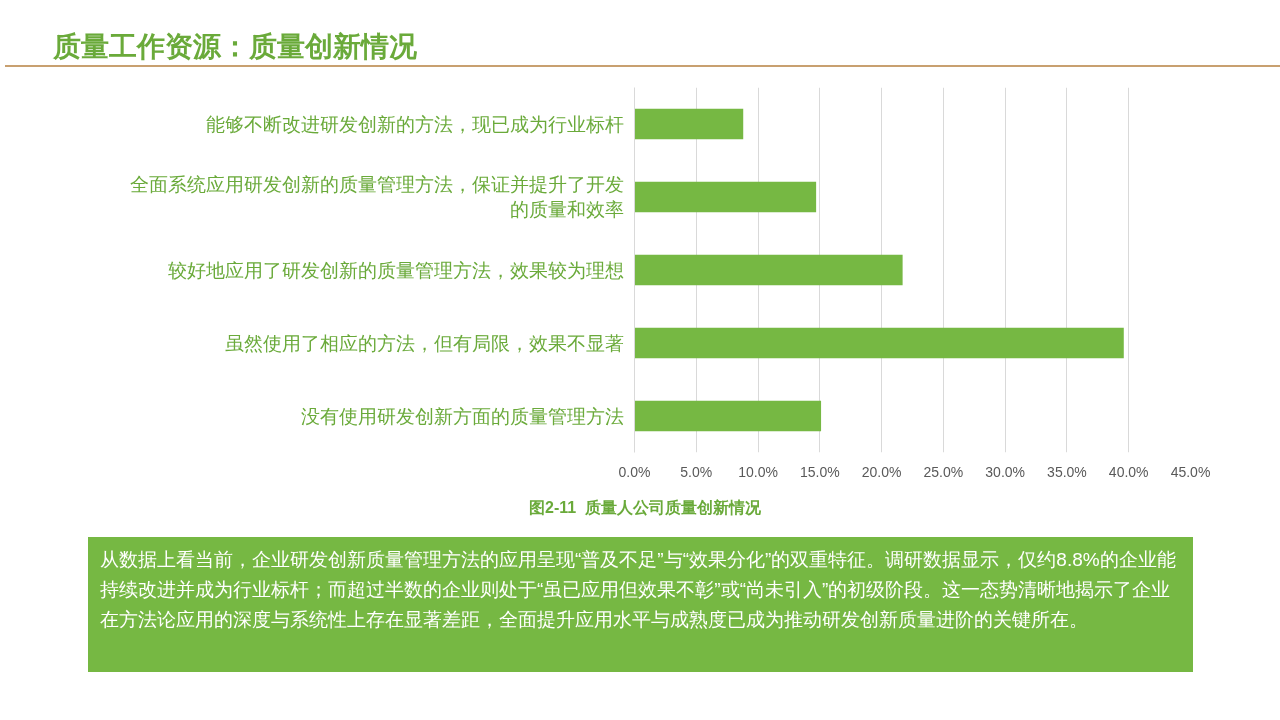  I want to click on x-tick-label: 0.0%, so click(634, 471).